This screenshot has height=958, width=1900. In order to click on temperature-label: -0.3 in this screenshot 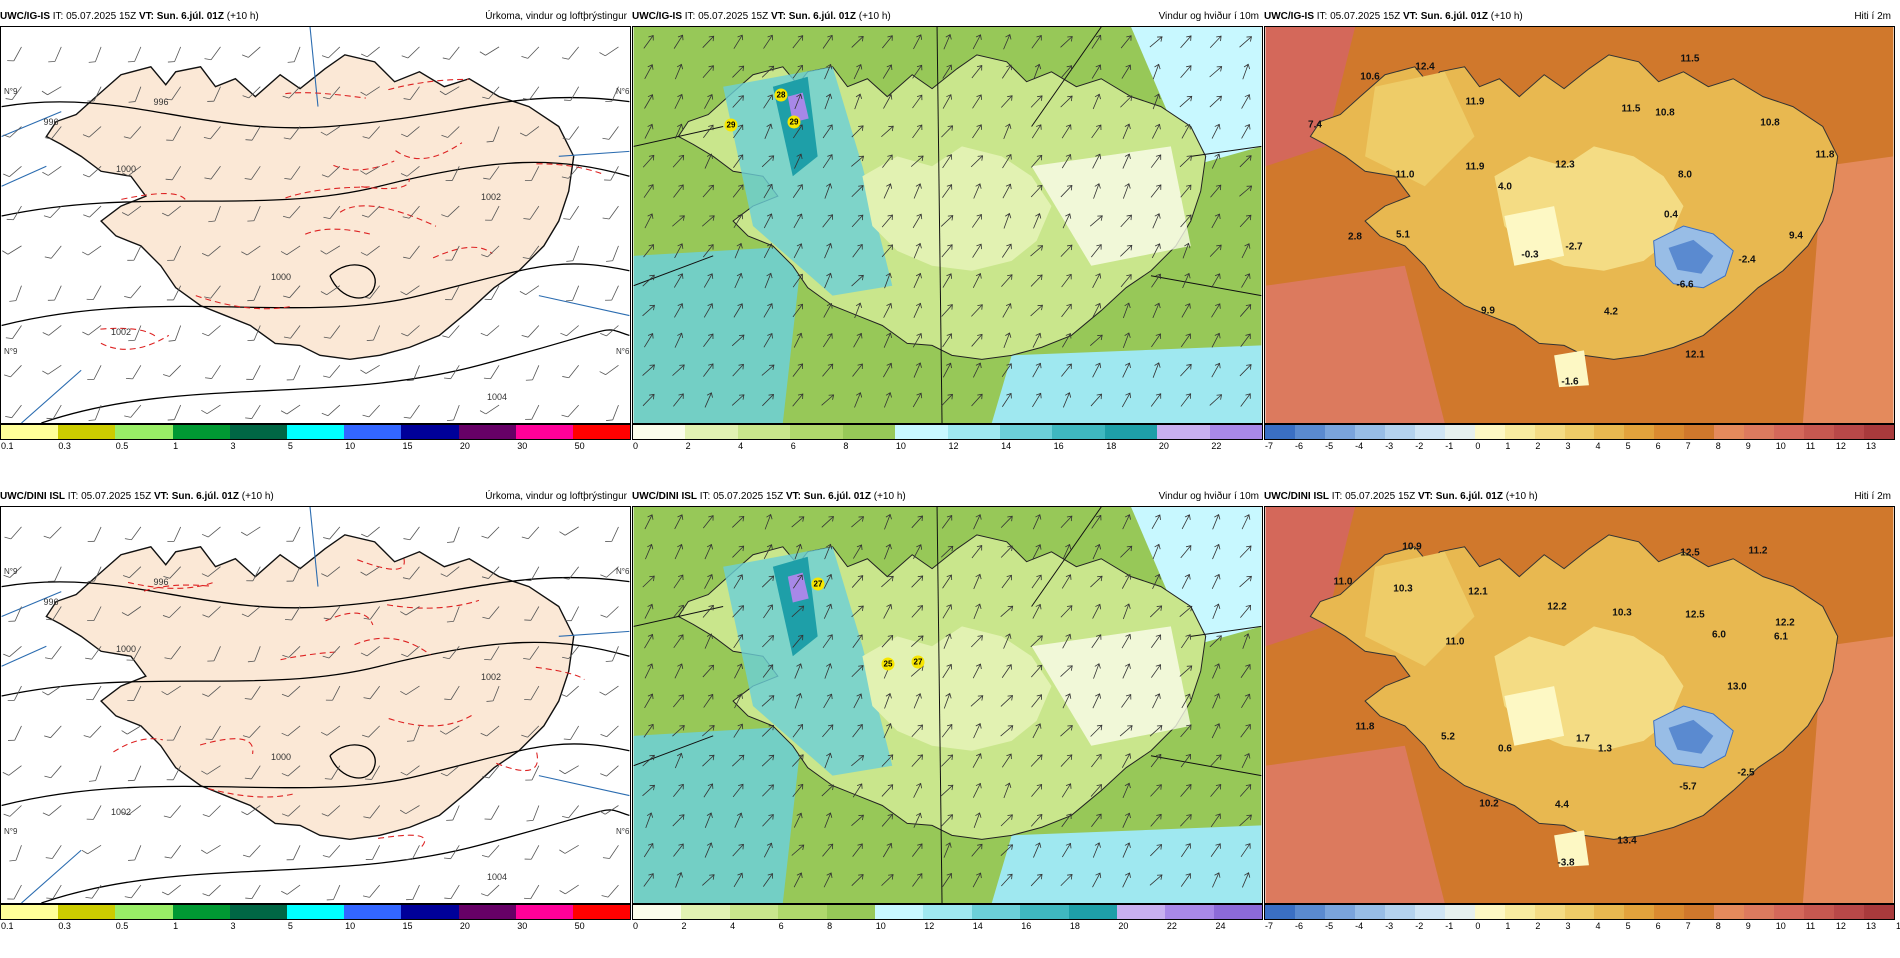, I will do `click(1530, 255)`.